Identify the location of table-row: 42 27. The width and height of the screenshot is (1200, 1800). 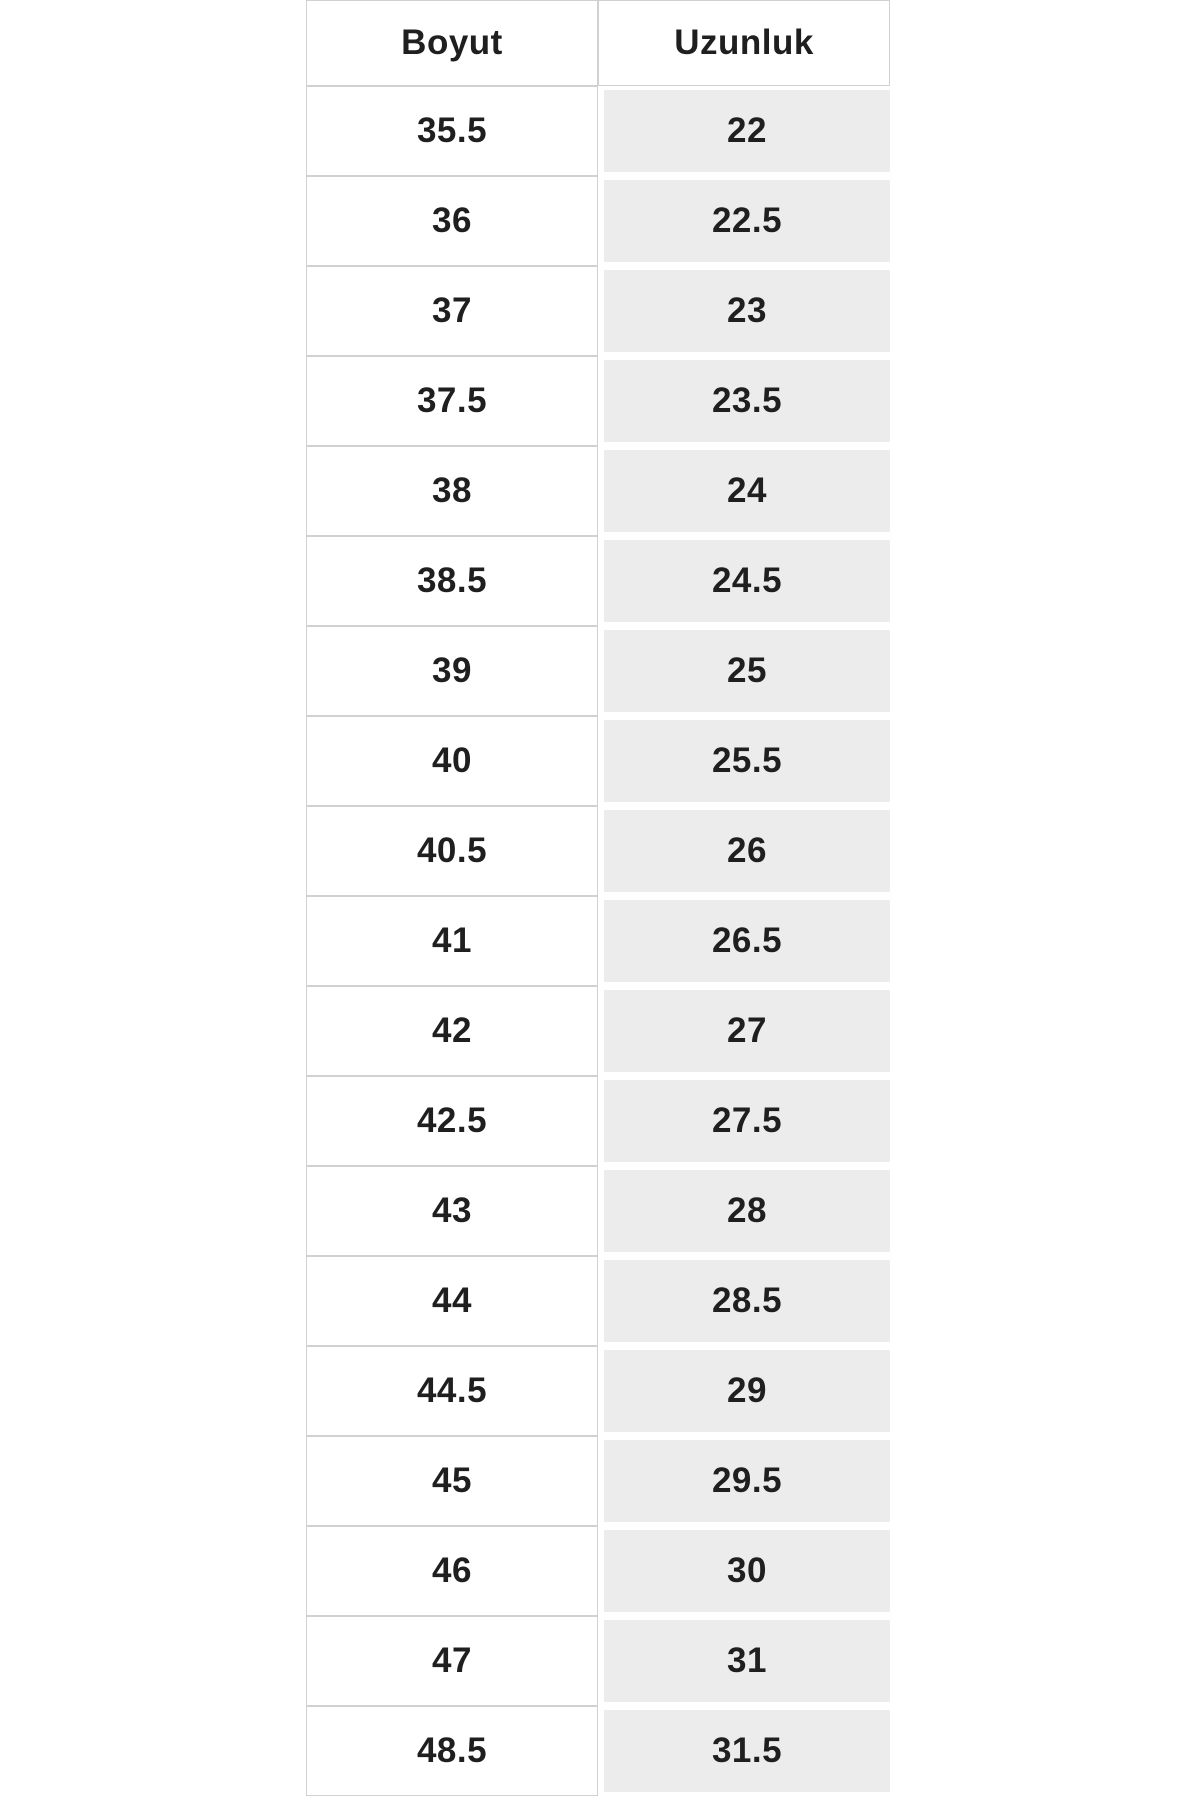
(598, 1031).